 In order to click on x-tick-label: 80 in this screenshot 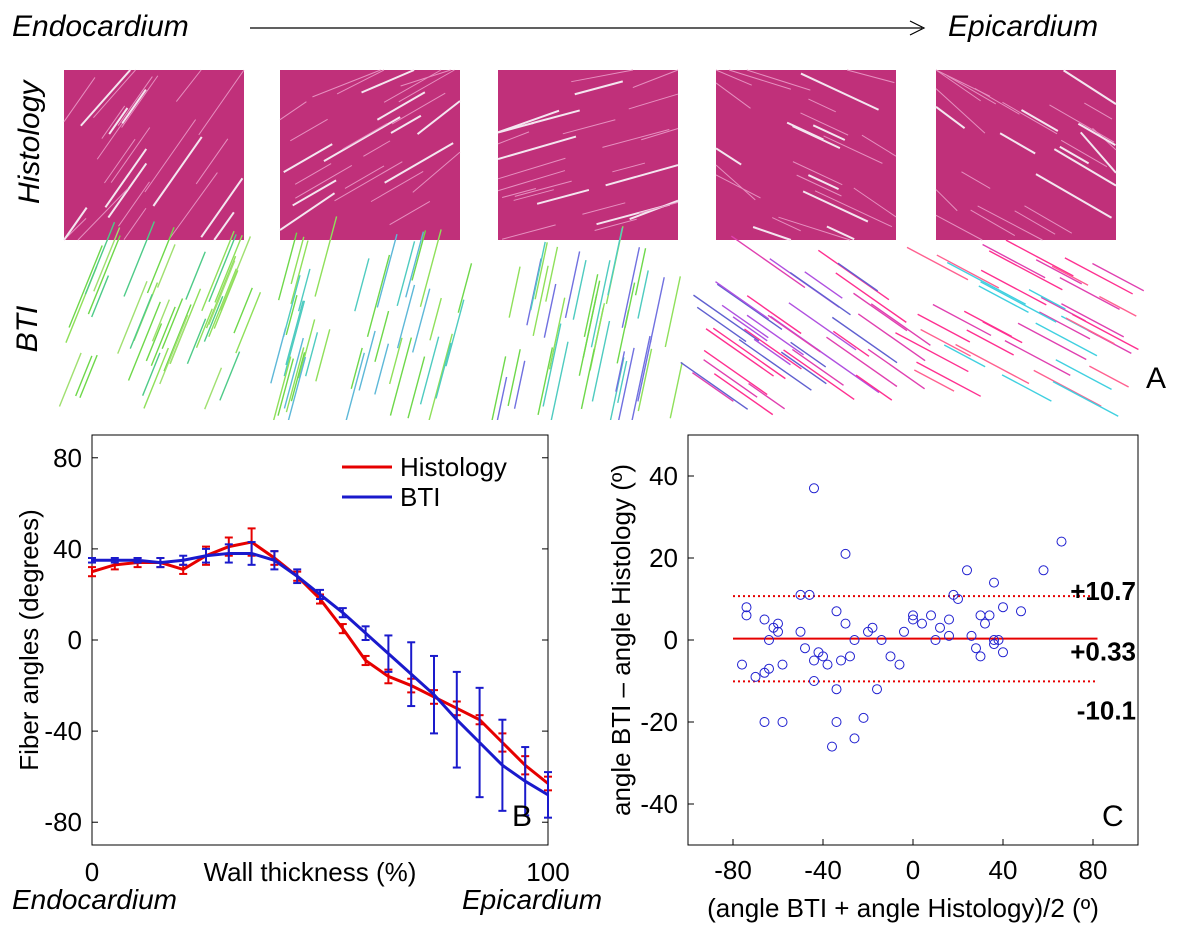, I will do `click(1093, 870)`.